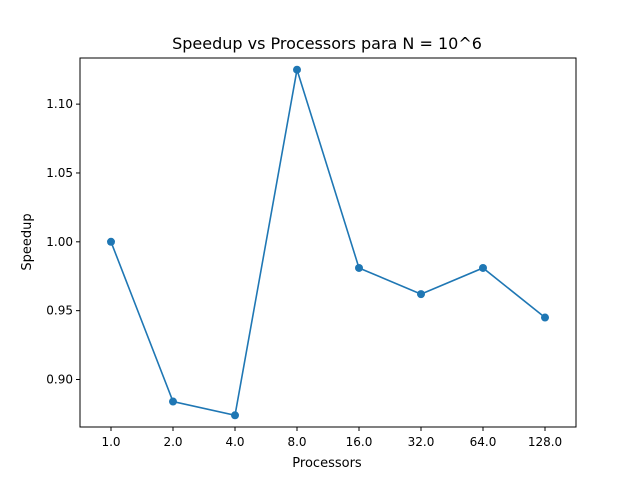 This screenshot has width=640, height=480. What do you see at coordinates (234, 442) in the screenshot?
I see `x-tick-label: 4.0` at bounding box center [234, 442].